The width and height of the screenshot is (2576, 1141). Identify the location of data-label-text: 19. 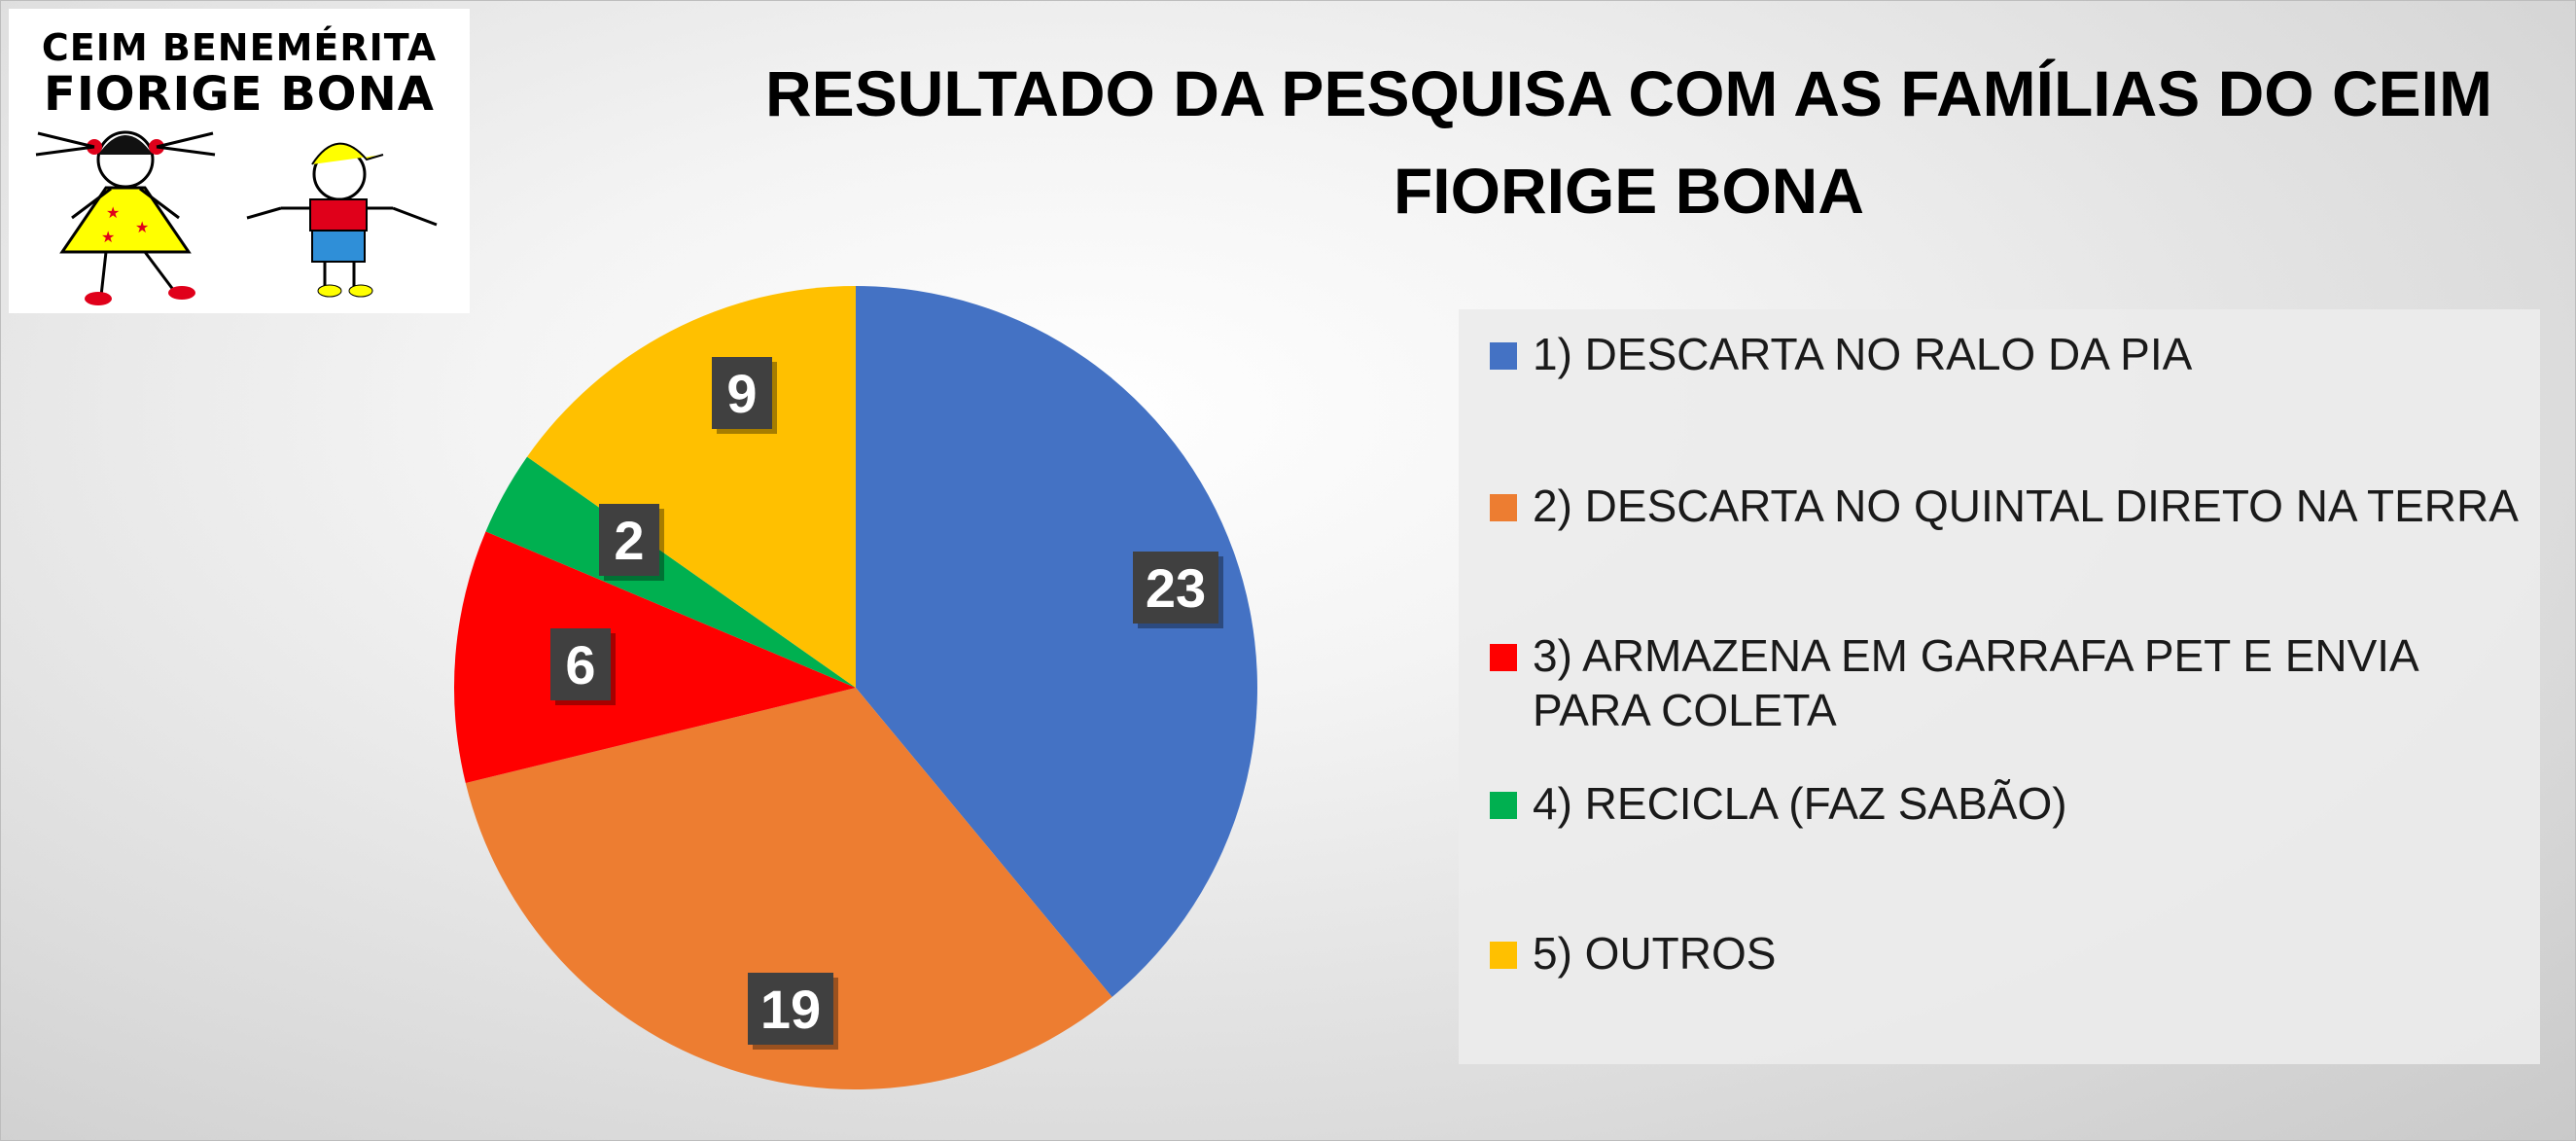
(791, 1009).